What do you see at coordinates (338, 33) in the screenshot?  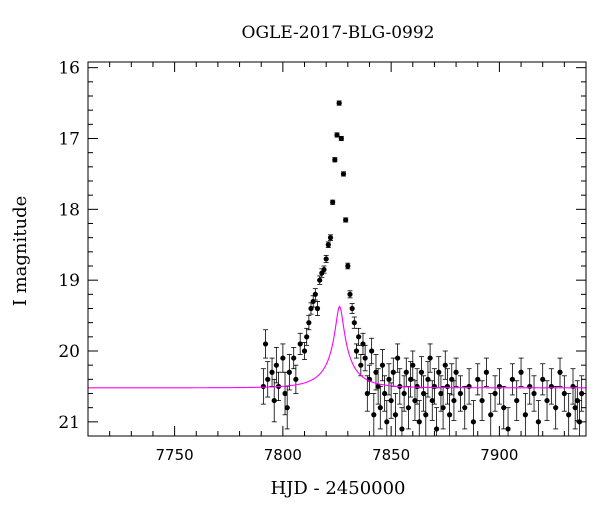 I see `chart-title: OGLE-2017-BLG-0992` at bounding box center [338, 33].